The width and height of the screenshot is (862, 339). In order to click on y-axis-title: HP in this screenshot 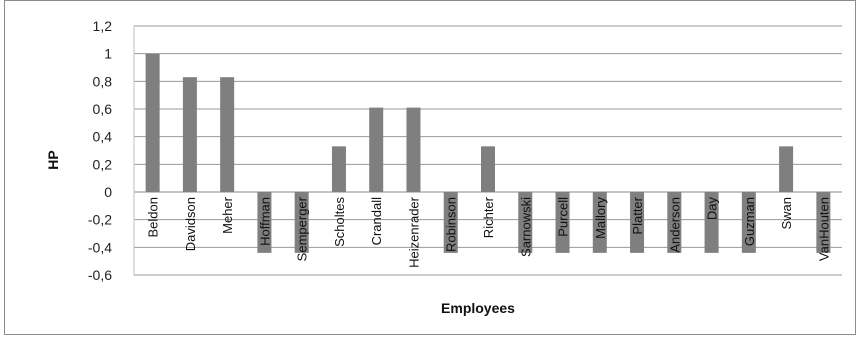, I will do `click(53, 159)`.